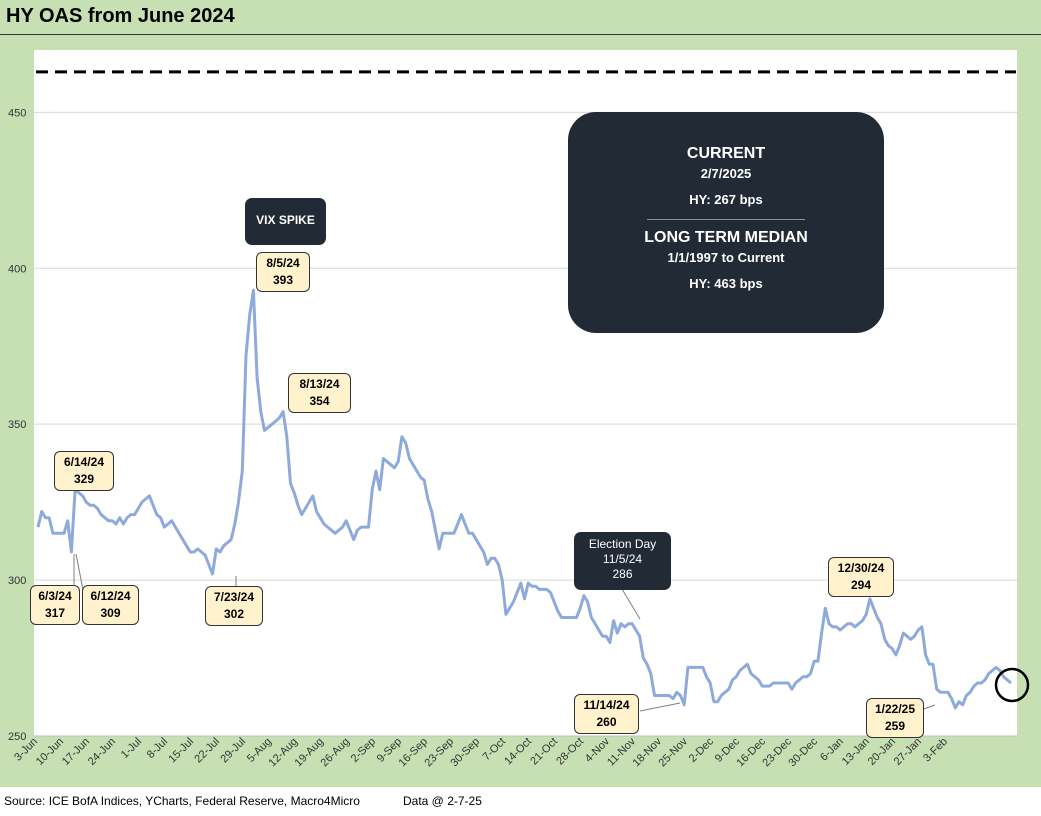  I want to click on circle-marker-icon, so click(1012, 685).